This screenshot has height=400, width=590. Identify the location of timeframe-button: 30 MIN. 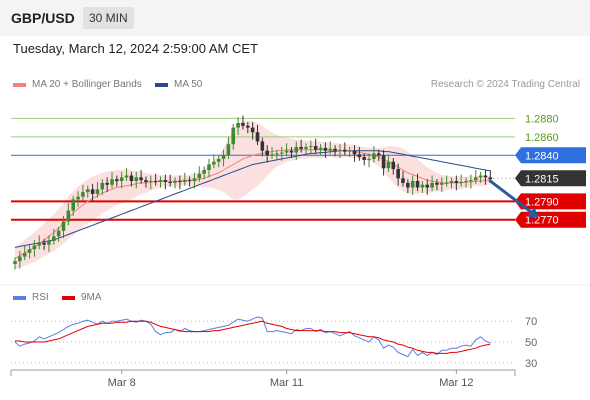
(108, 18).